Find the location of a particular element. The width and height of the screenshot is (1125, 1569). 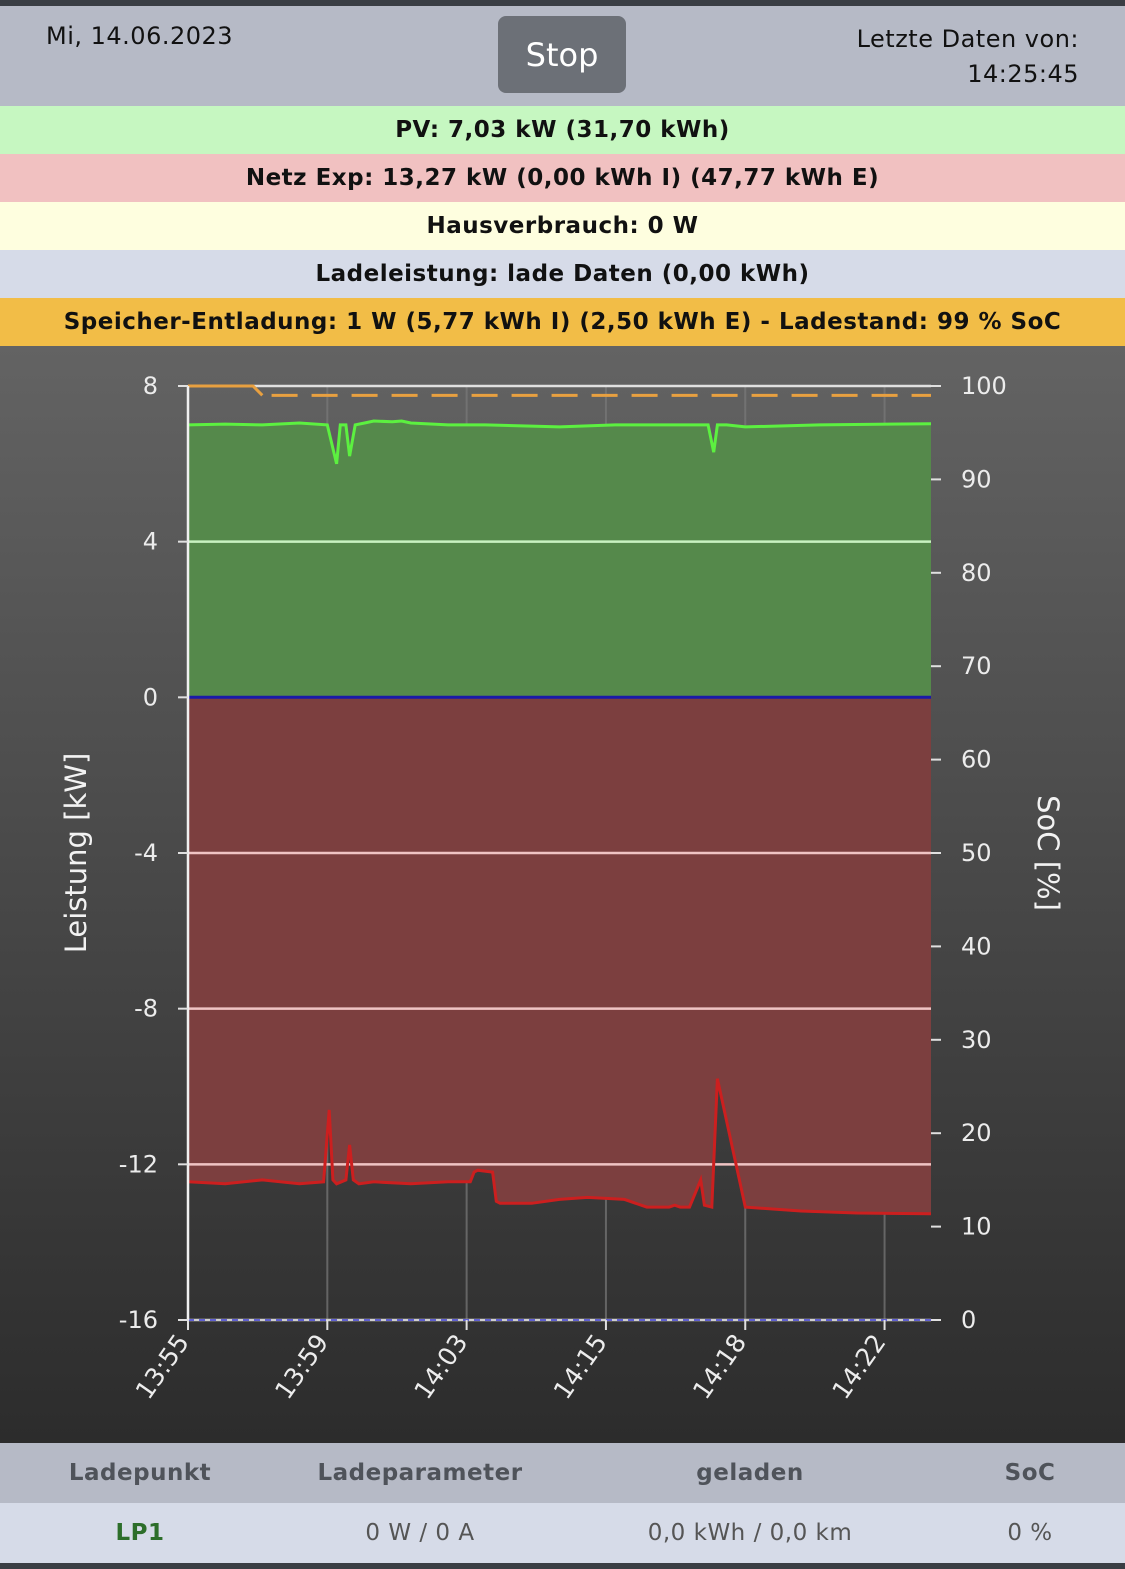

last-data-label: Letzte Daten von: is located at coordinates (967, 39).